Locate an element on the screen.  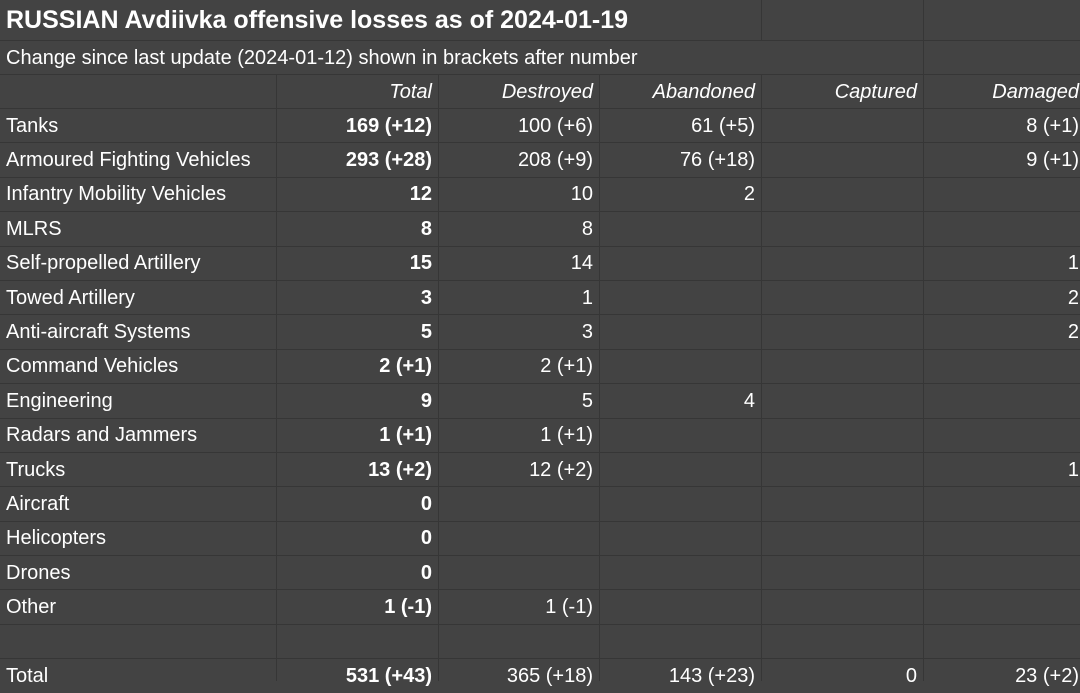
cell-damaged: 8 (+1) is located at coordinates (1002, 126).